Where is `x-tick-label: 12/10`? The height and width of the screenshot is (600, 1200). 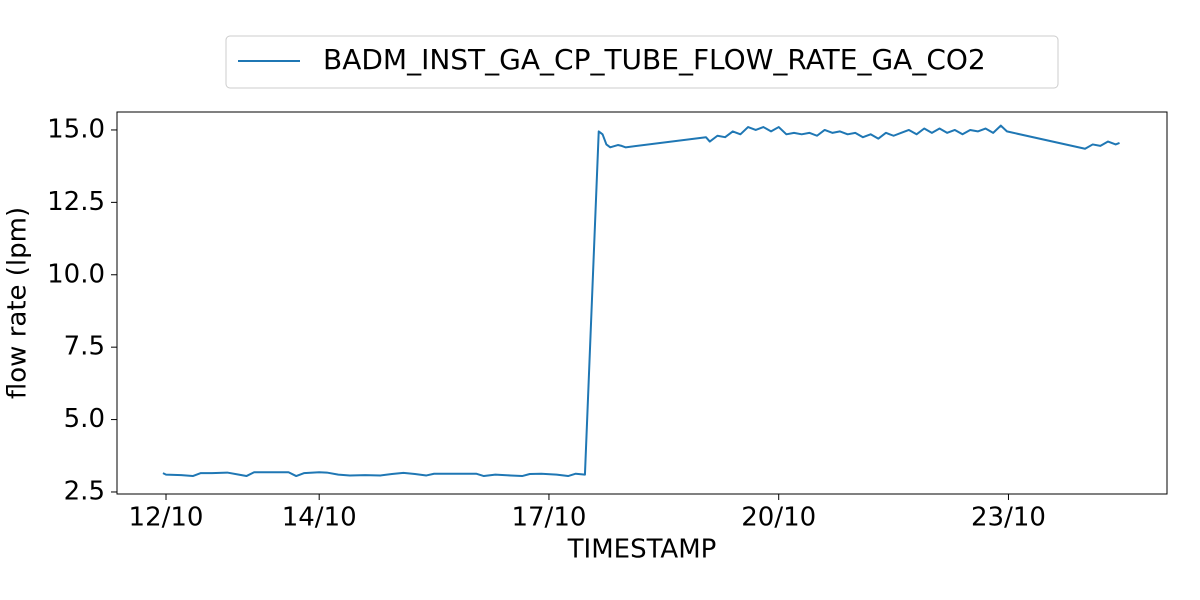
x-tick-label: 12/10 is located at coordinates (166, 518).